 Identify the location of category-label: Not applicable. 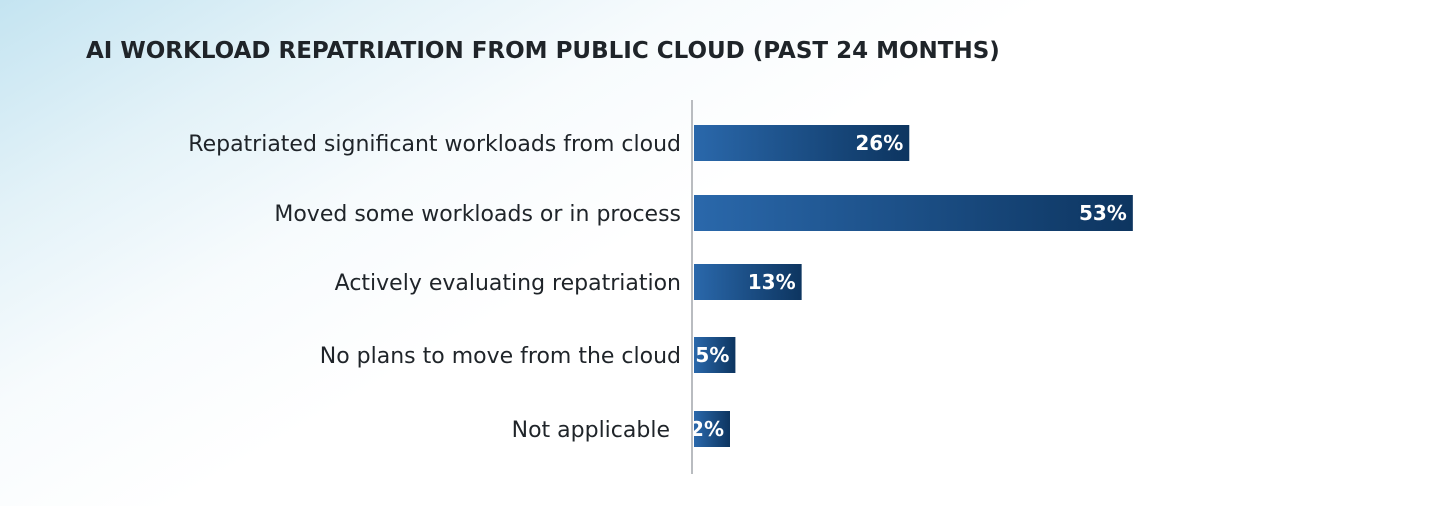
(591, 430).